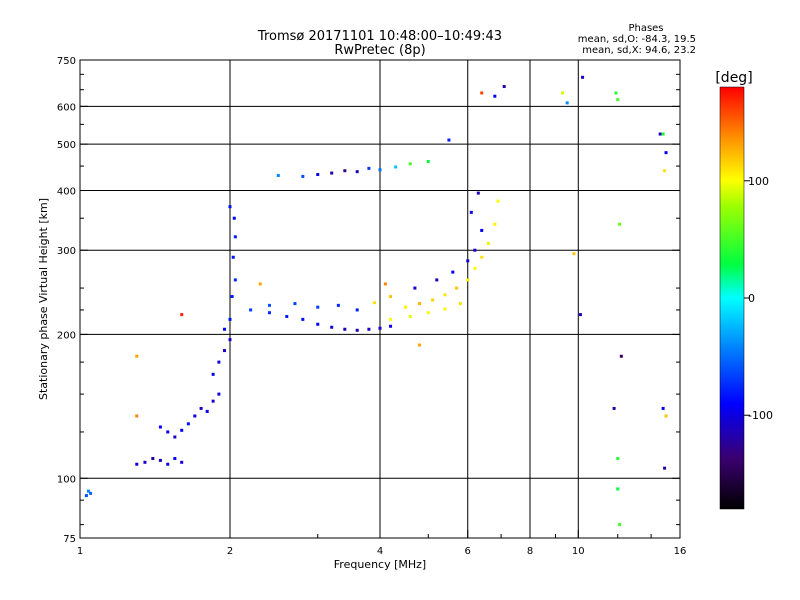 This screenshot has height=600, width=800. What do you see at coordinates (578, 551) in the screenshot?
I see `x-tick-label: 10` at bounding box center [578, 551].